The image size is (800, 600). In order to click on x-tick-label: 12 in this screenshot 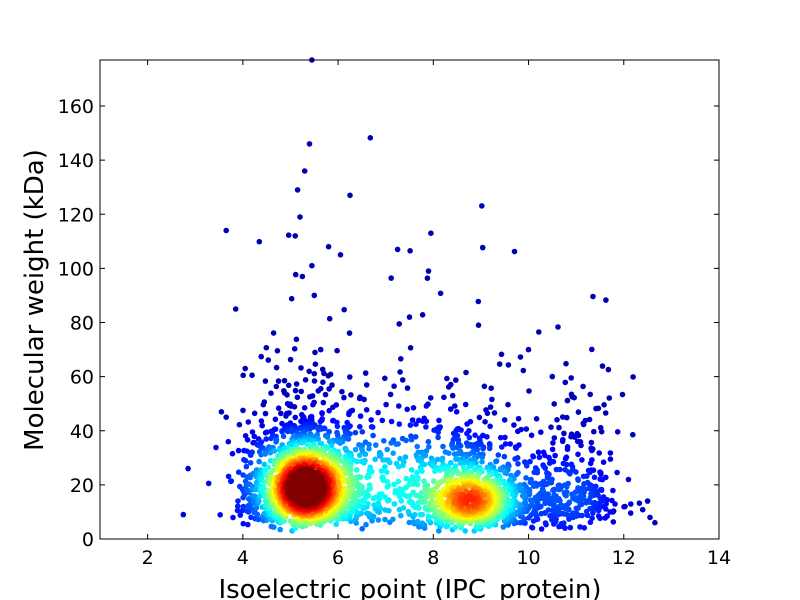, I will do `click(624, 558)`.